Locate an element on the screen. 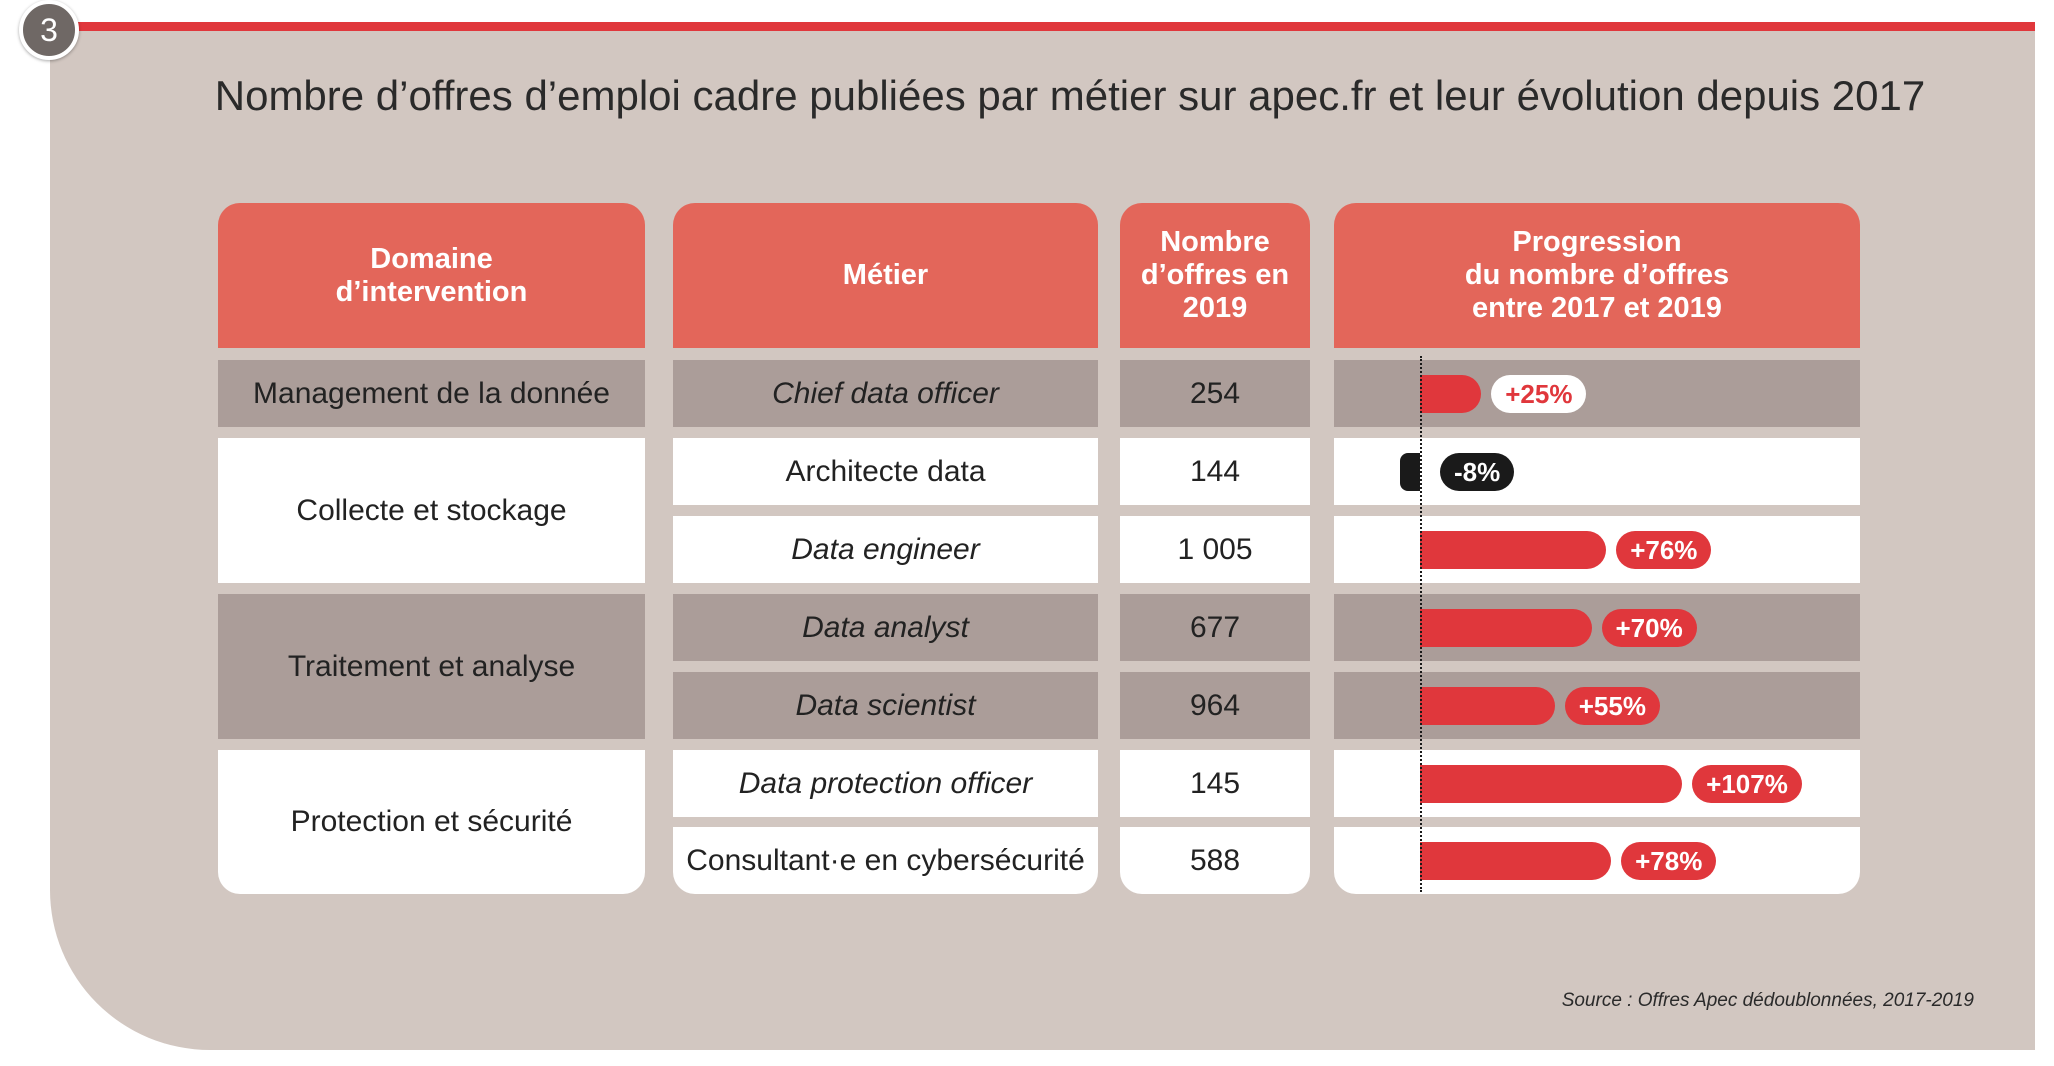 This screenshot has height=1066, width=2054. progression-label: +107% is located at coordinates (1747, 783).